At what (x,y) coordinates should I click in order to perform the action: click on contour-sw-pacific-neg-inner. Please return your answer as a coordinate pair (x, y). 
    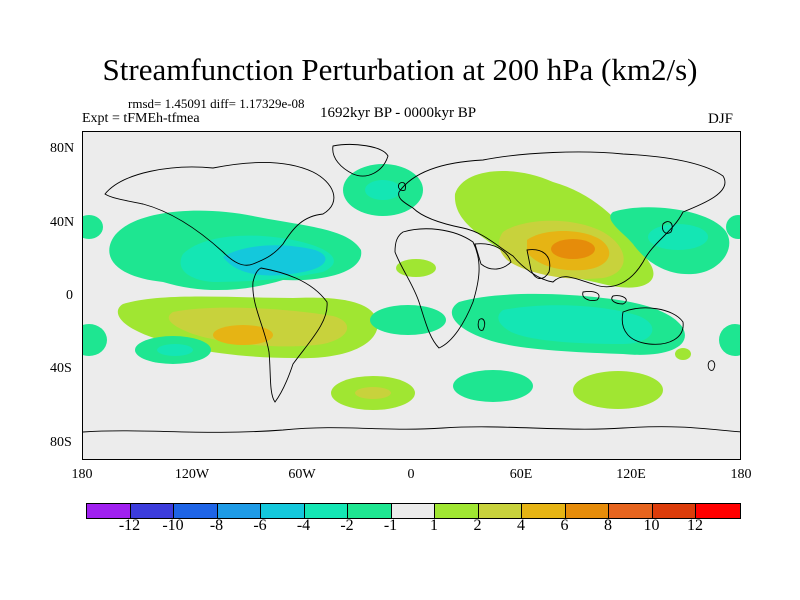
    Looking at the image, I should click on (175, 350).